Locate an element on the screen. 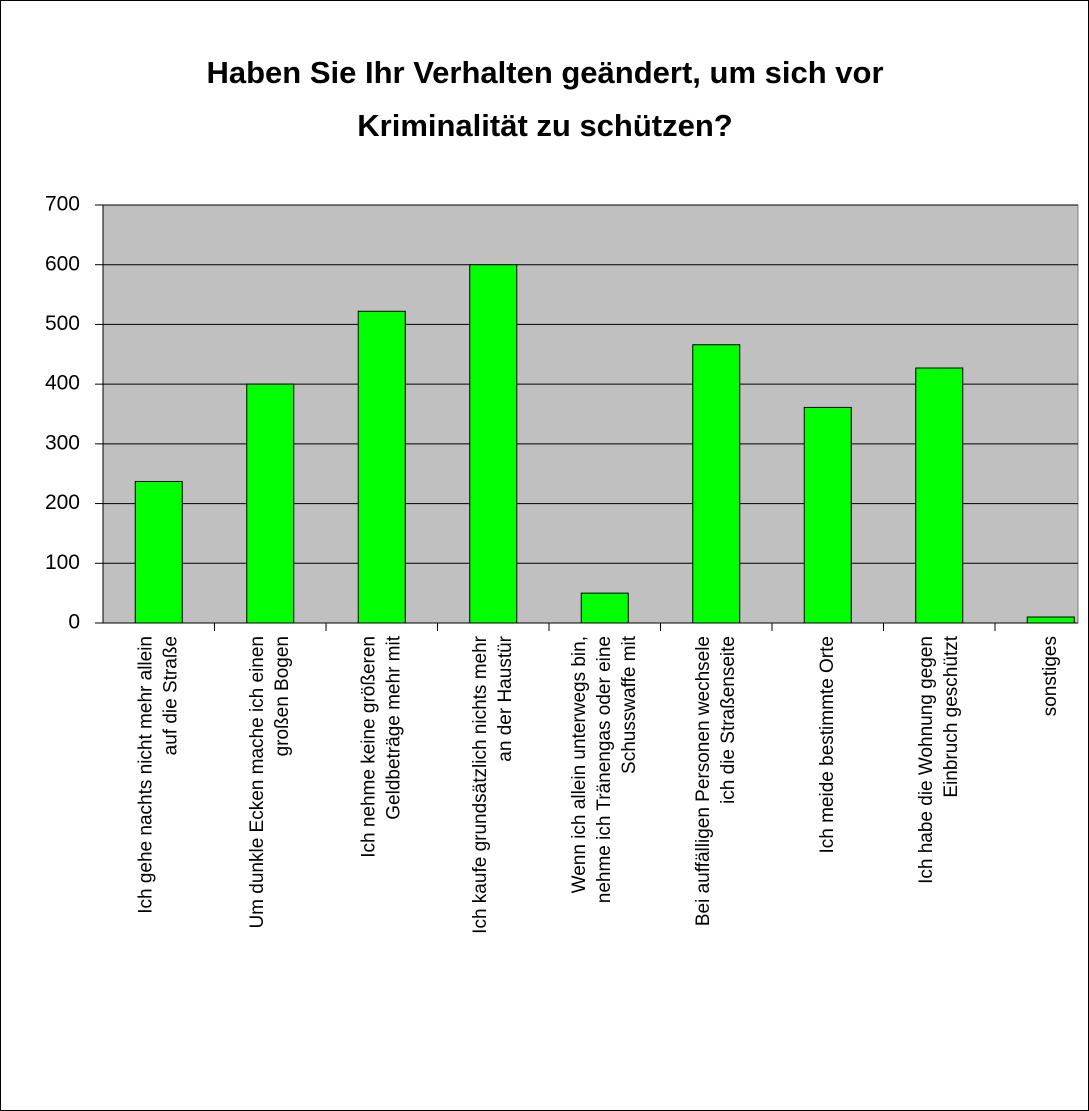 This screenshot has width=1089, height=1111. x-tick-label: Um dunkle Ecken mache ich einen is located at coordinates (257, 782).